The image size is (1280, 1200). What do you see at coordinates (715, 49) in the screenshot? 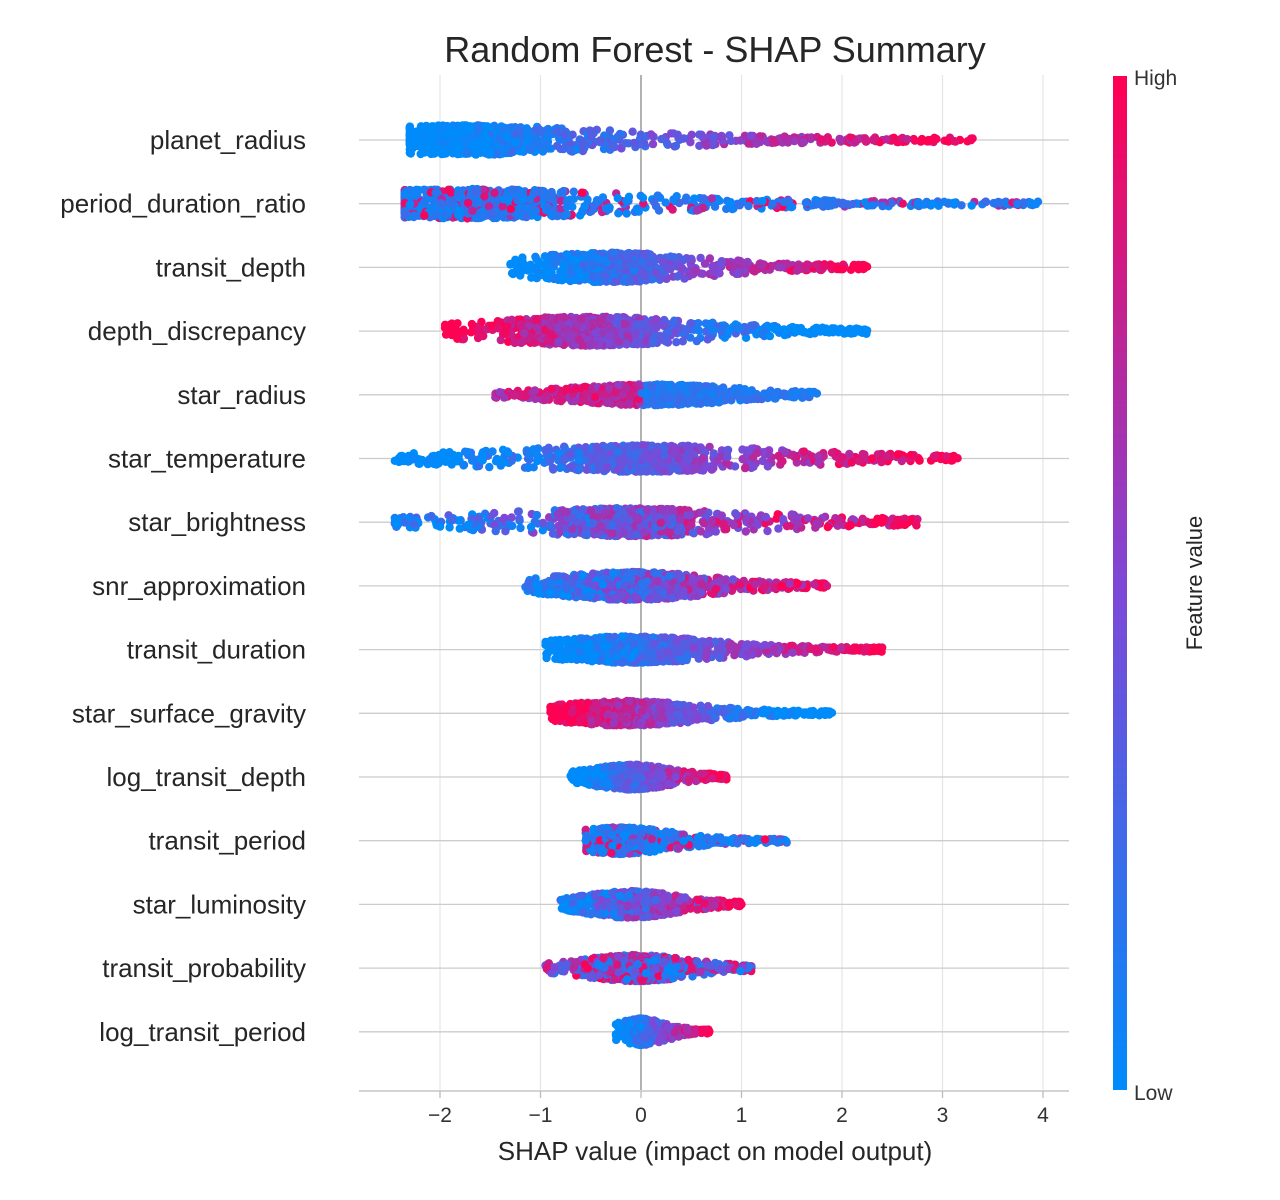
I see `chart-title: Random Forest - SHAP Summary` at bounding box center [715, 49].